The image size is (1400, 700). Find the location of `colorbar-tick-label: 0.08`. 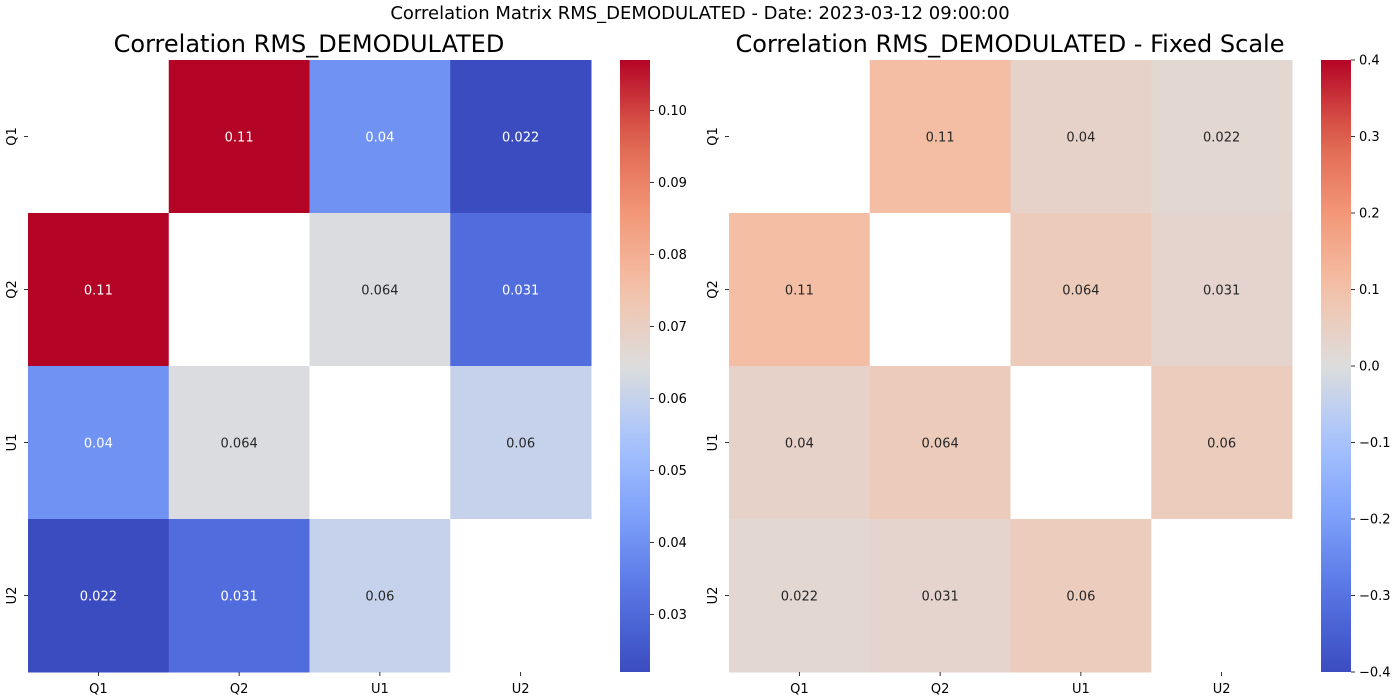

colorbar-tick-label: 0.08 is located at coordinates (672, 255).